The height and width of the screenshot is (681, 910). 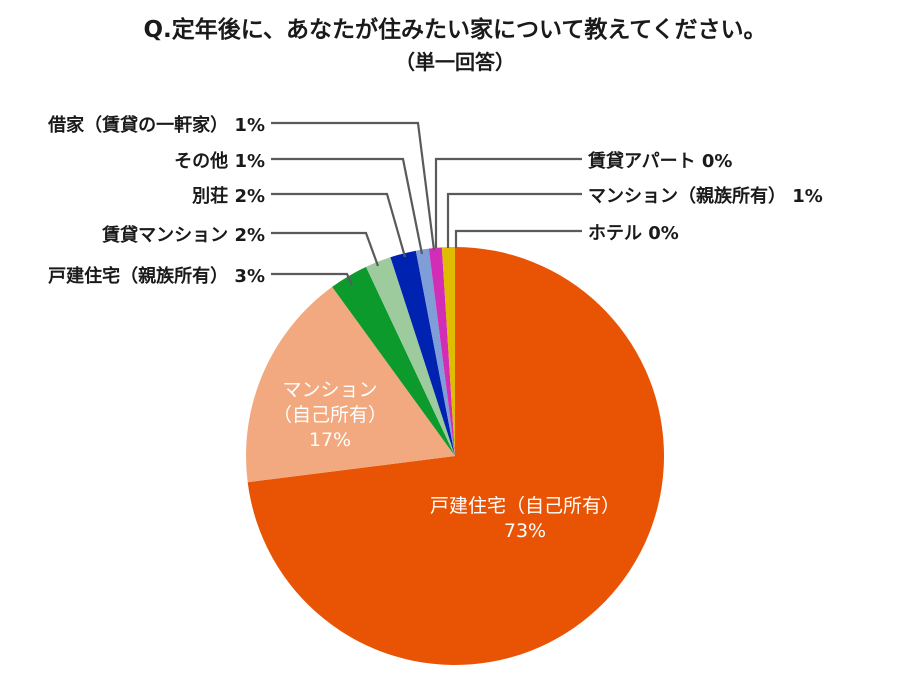 What do you see at coordinates (633, 233) in the screenshot?
I see `callout-hotel: ホテル 0%` at bounding box center [633, 233].